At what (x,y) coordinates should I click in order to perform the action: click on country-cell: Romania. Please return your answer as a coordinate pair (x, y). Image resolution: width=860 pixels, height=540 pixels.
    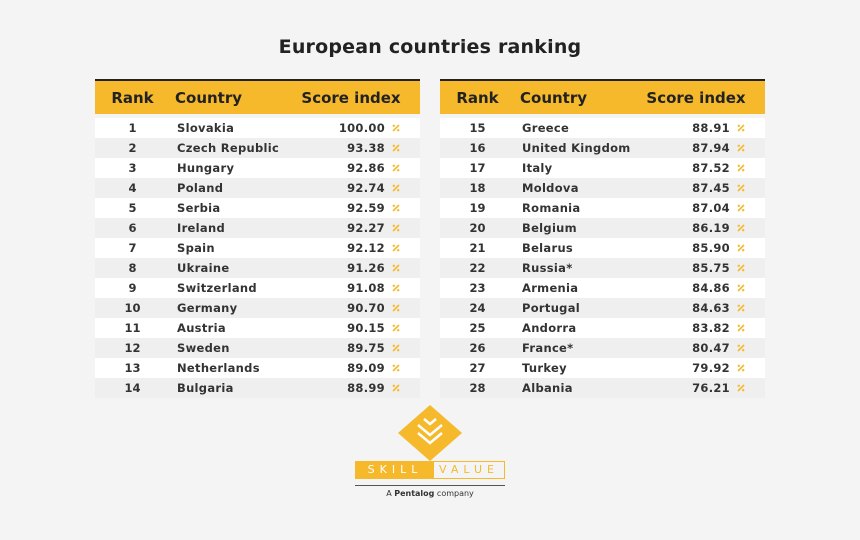
    Looking at the image, I should click on (551, 208).